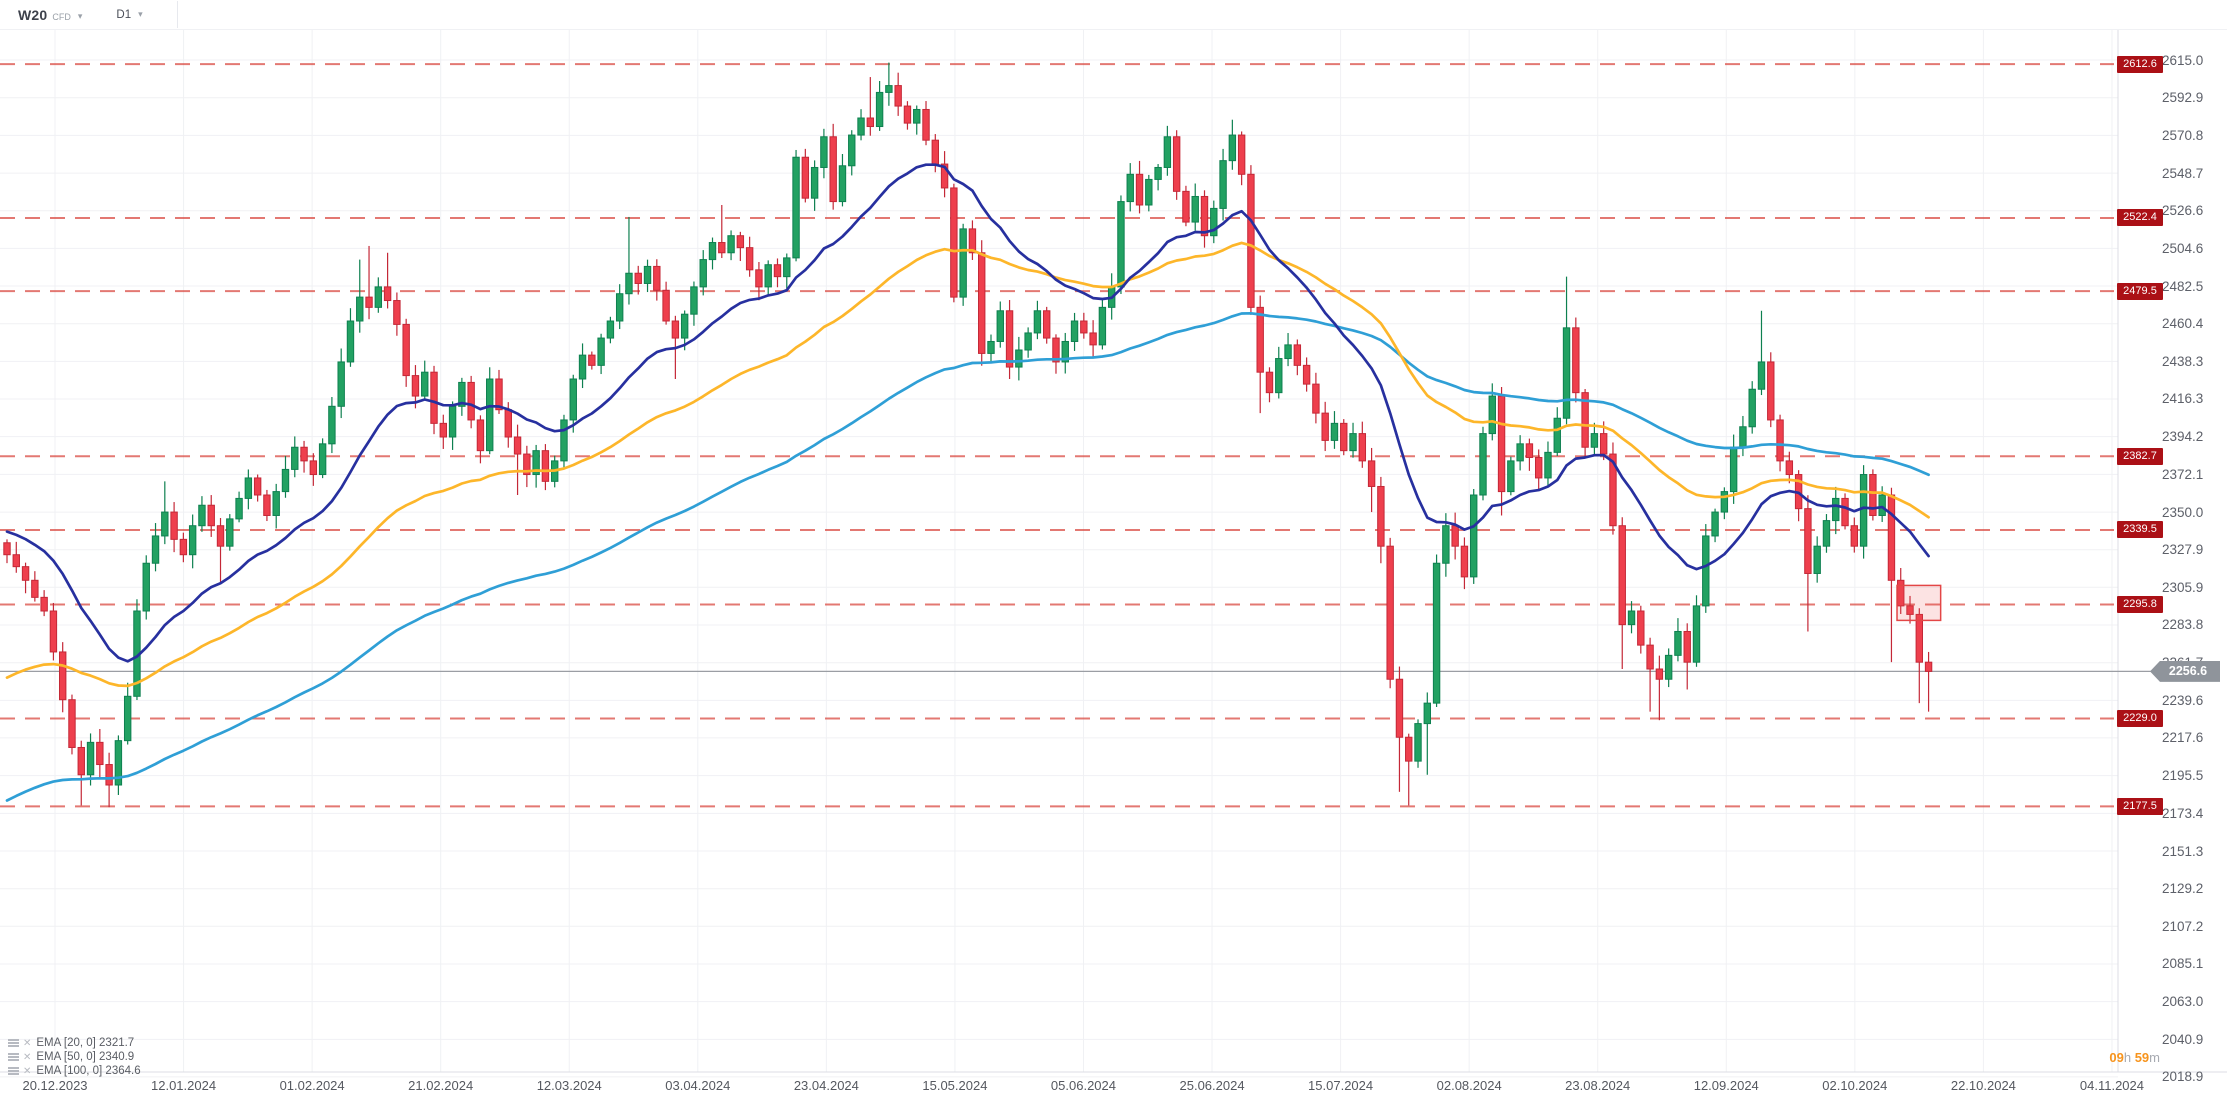 The width and height of the screenshot is (2227, 1106). What do you see at coordinates (2183, 587) in the screenshot?
I see `price-tick-label: 2305.9` at bounding box center [2183, 587].